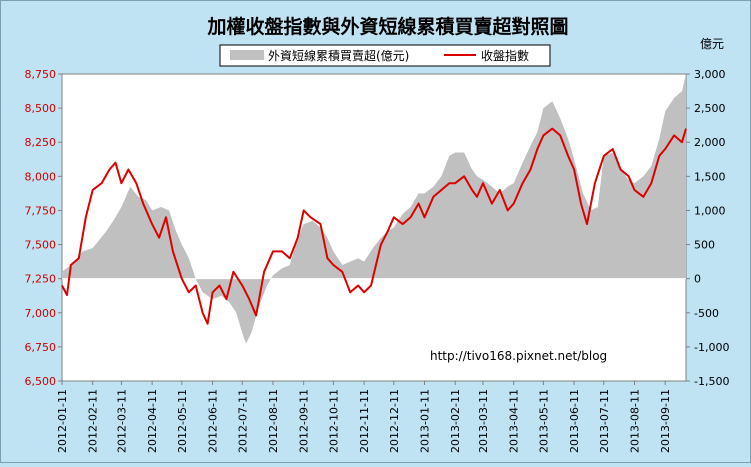  Describe the element at coordinates (41, 381) in the screenshot. I see `left-tick-label: 6,500` at that location.